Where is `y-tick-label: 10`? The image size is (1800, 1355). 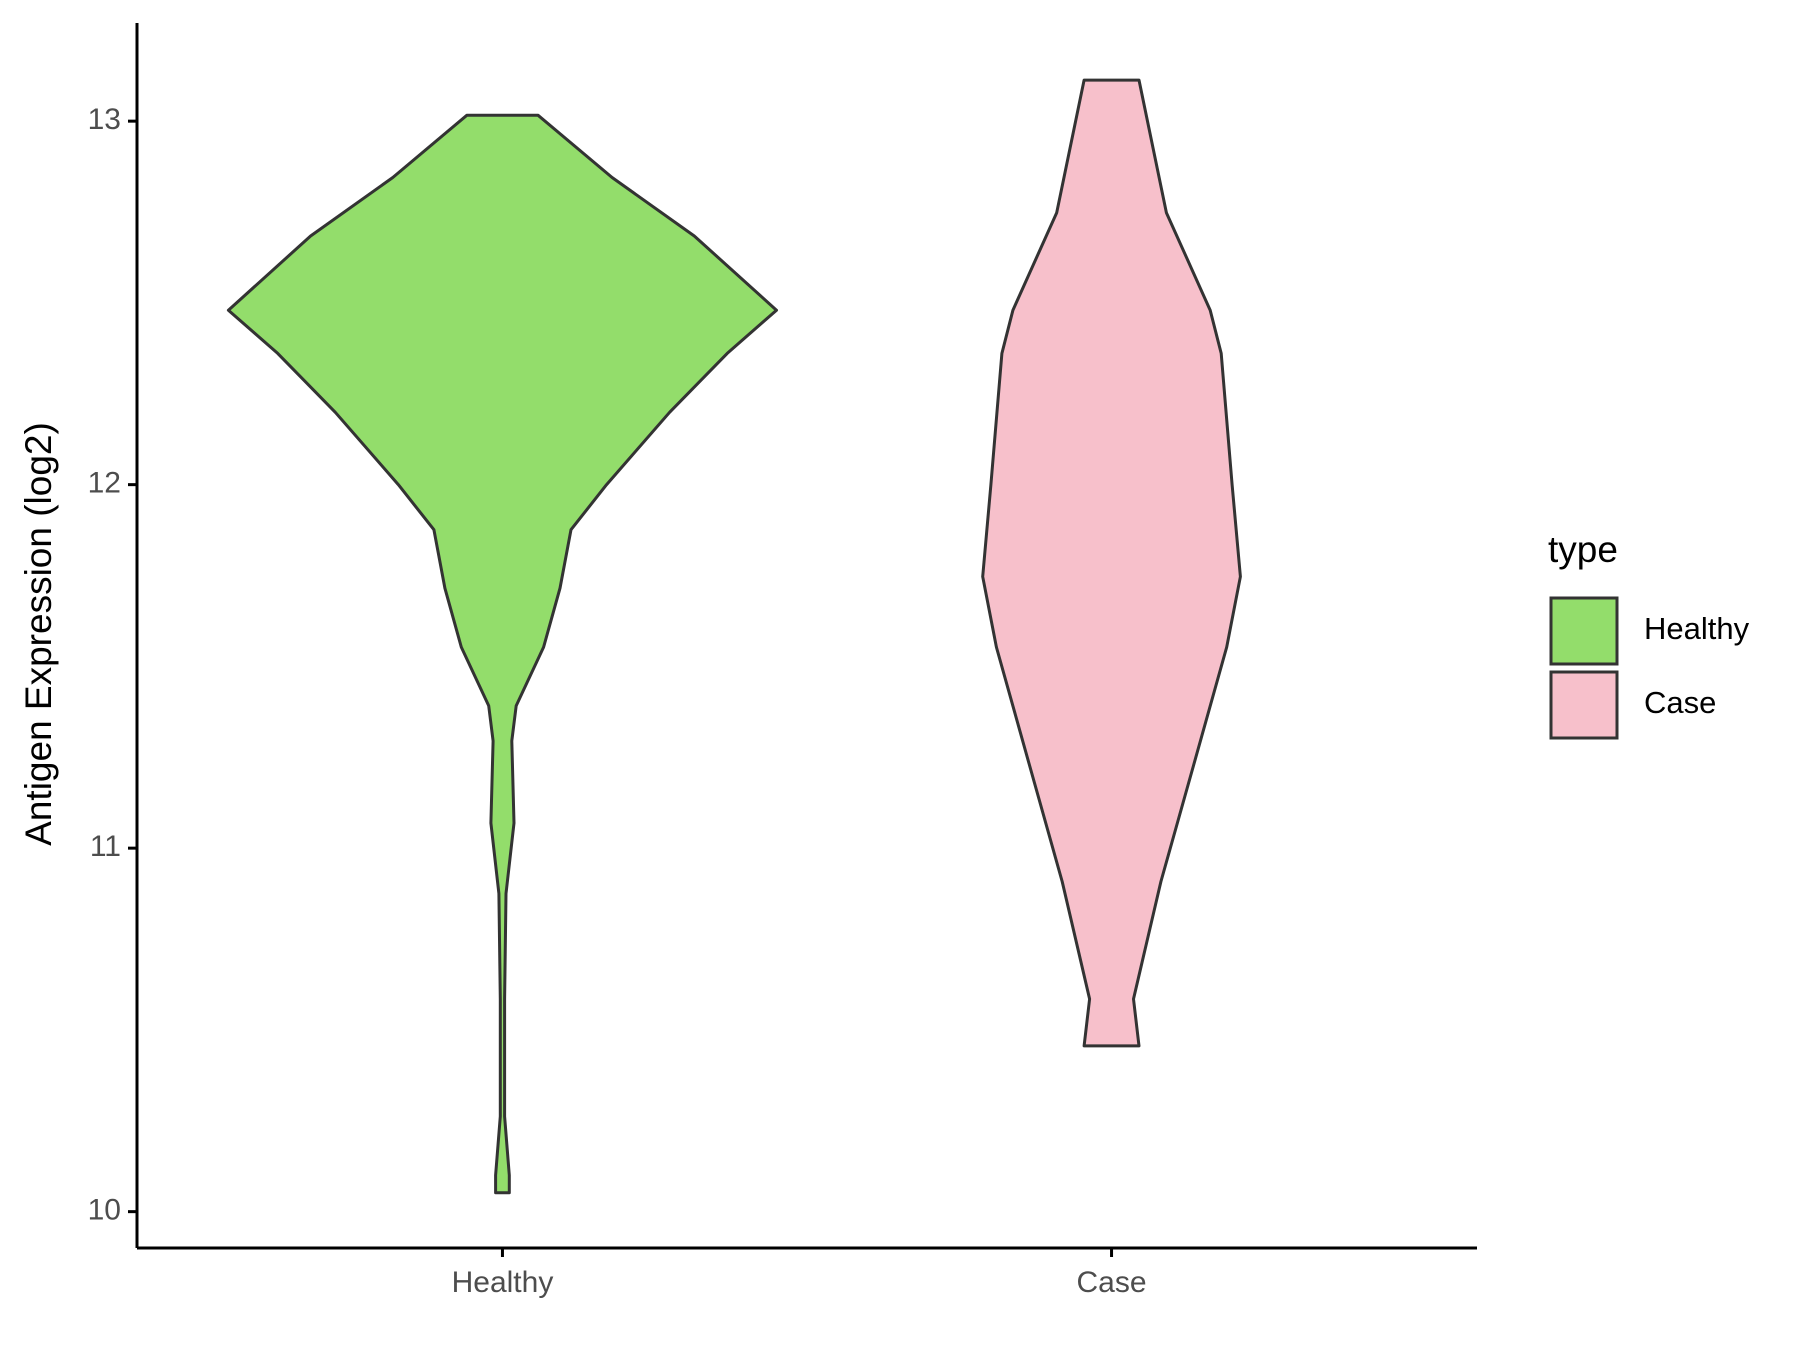
y-tick-label: 10 is located at coordinates (104, 1210).